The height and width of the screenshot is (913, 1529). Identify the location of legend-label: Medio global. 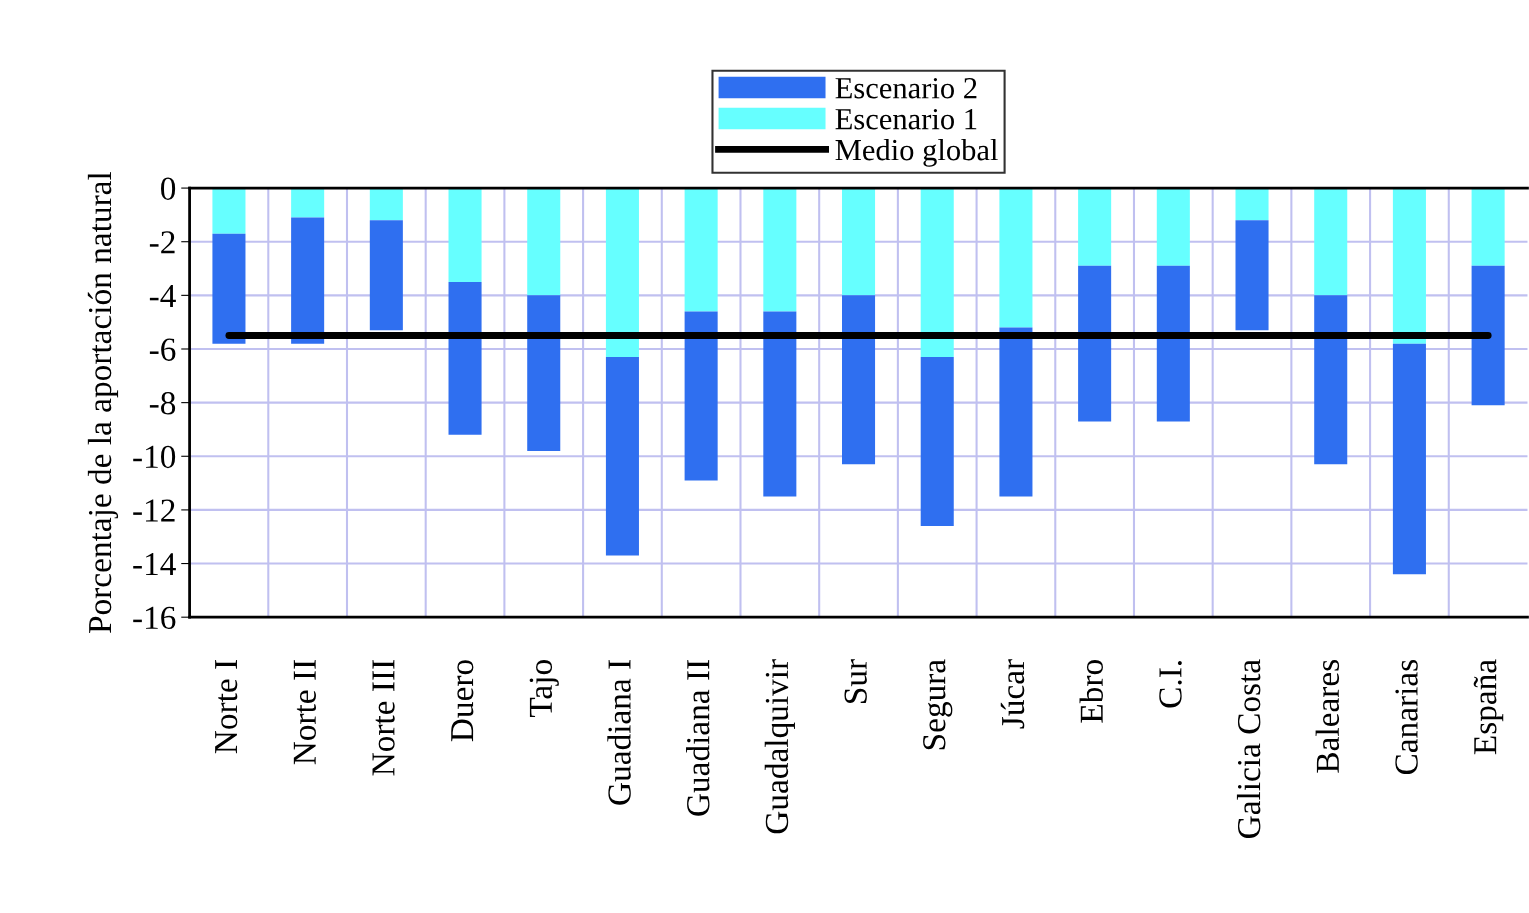
(916, 152).